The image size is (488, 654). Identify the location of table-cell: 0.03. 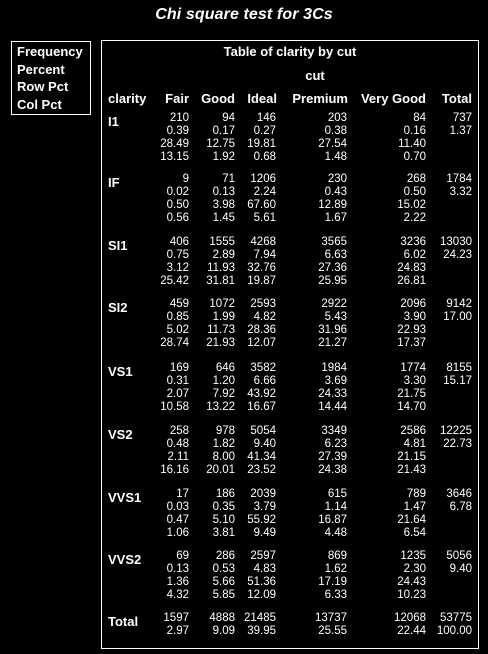
(177, 506).